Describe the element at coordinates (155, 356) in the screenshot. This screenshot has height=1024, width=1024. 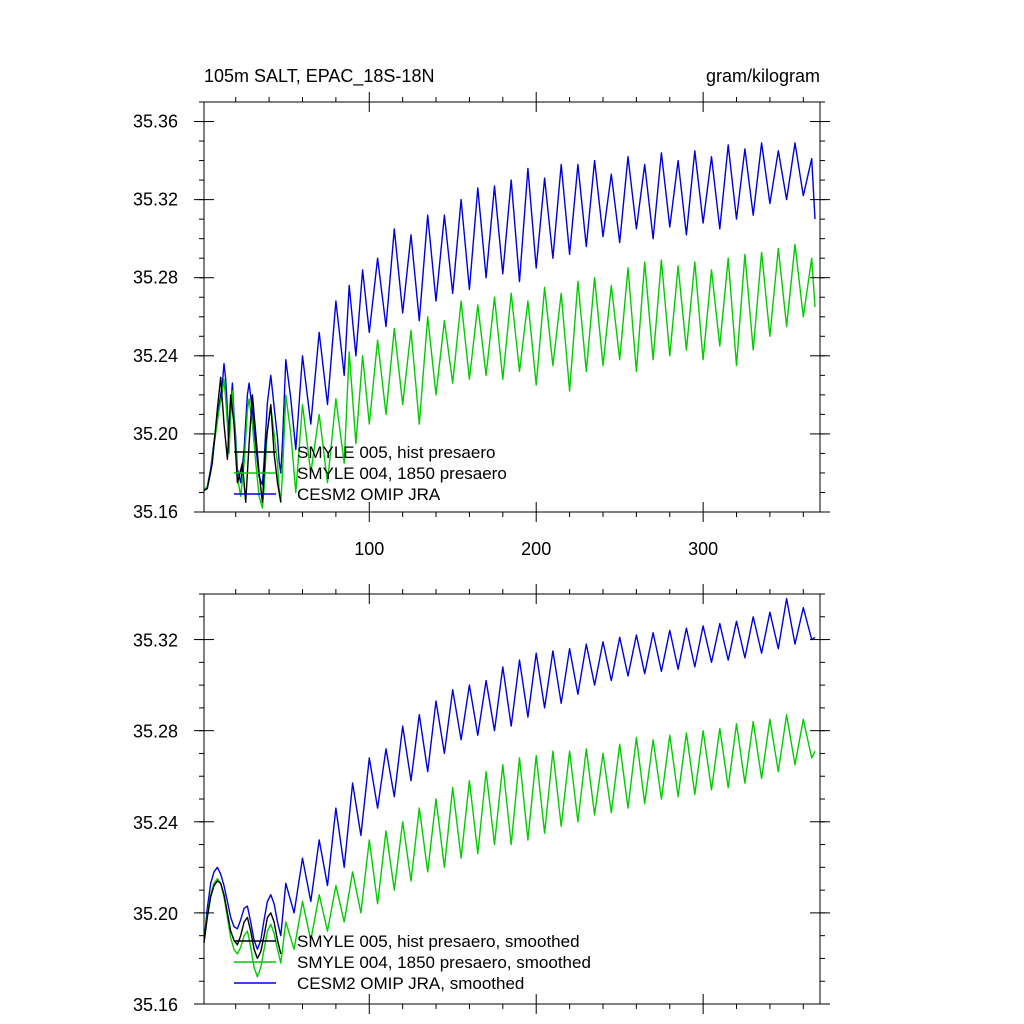
I see `top-ytick-label: 35.24` at that location.